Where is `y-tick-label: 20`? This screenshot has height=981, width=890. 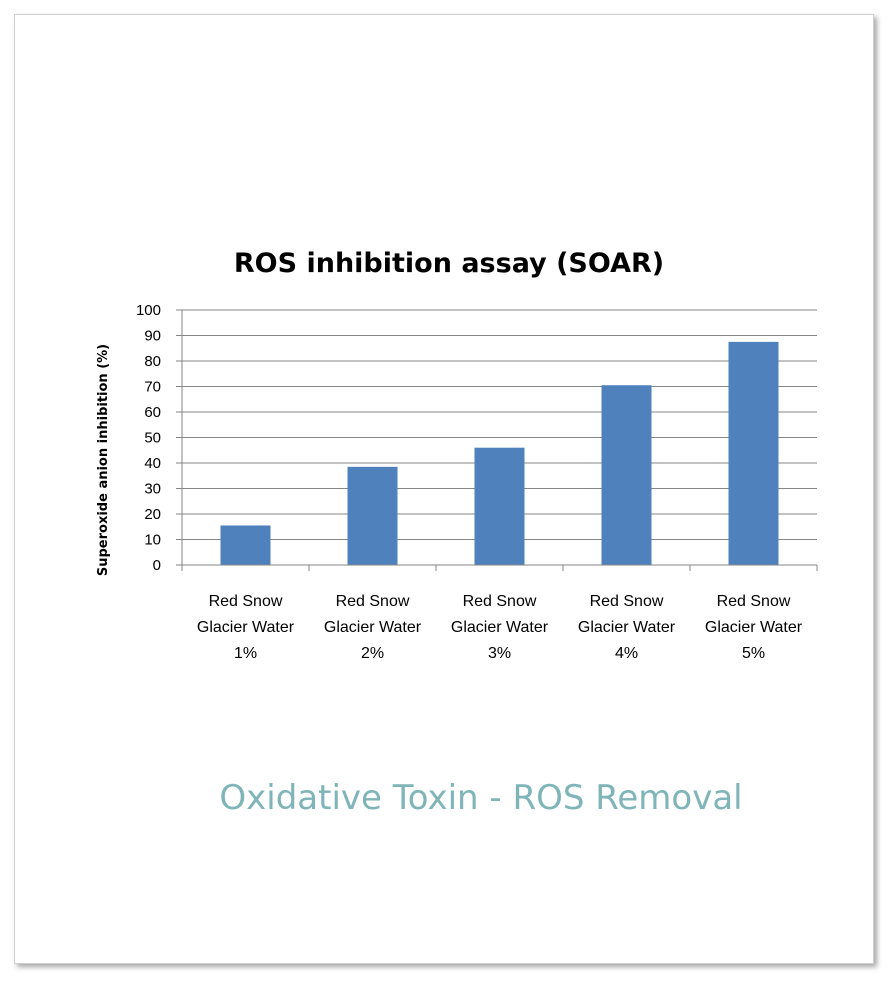 y-tick-label: 20 is located at coordinates (152, 514).